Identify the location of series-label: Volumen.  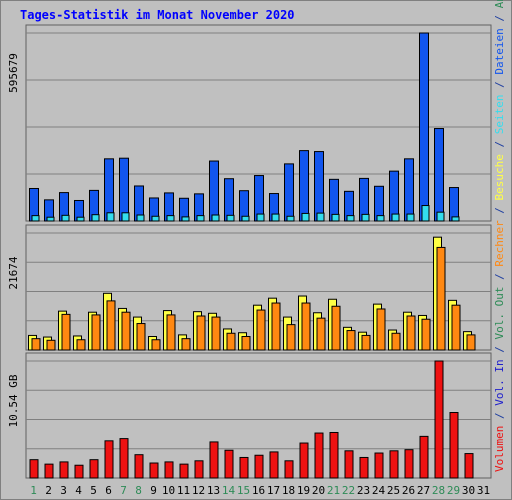
(499, 449).